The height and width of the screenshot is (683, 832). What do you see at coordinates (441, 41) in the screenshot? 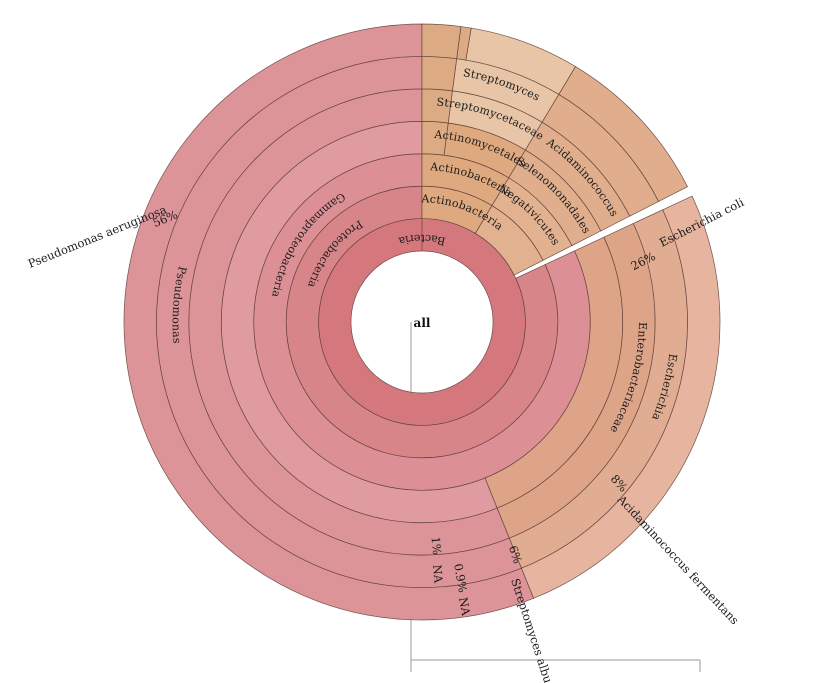
I see `arc-actinobacteria-na-species` at bounding box center [441, 41].